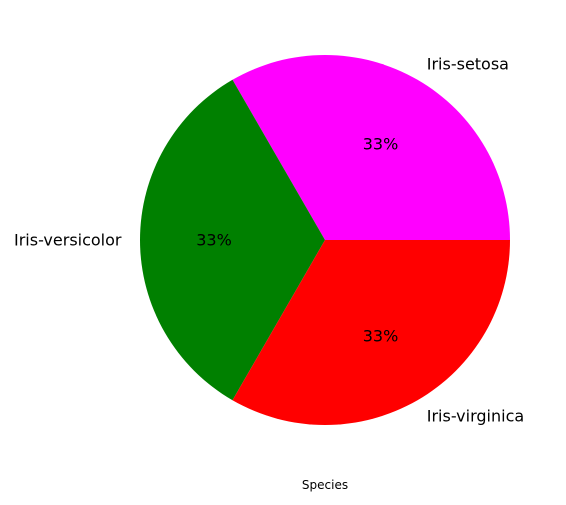 This screenshot has height=505, width=566. Describe the element at coordinates (468, 63) in the screenshot. I see `slice-label-iris-setosa: Iris-setosa` at that location.